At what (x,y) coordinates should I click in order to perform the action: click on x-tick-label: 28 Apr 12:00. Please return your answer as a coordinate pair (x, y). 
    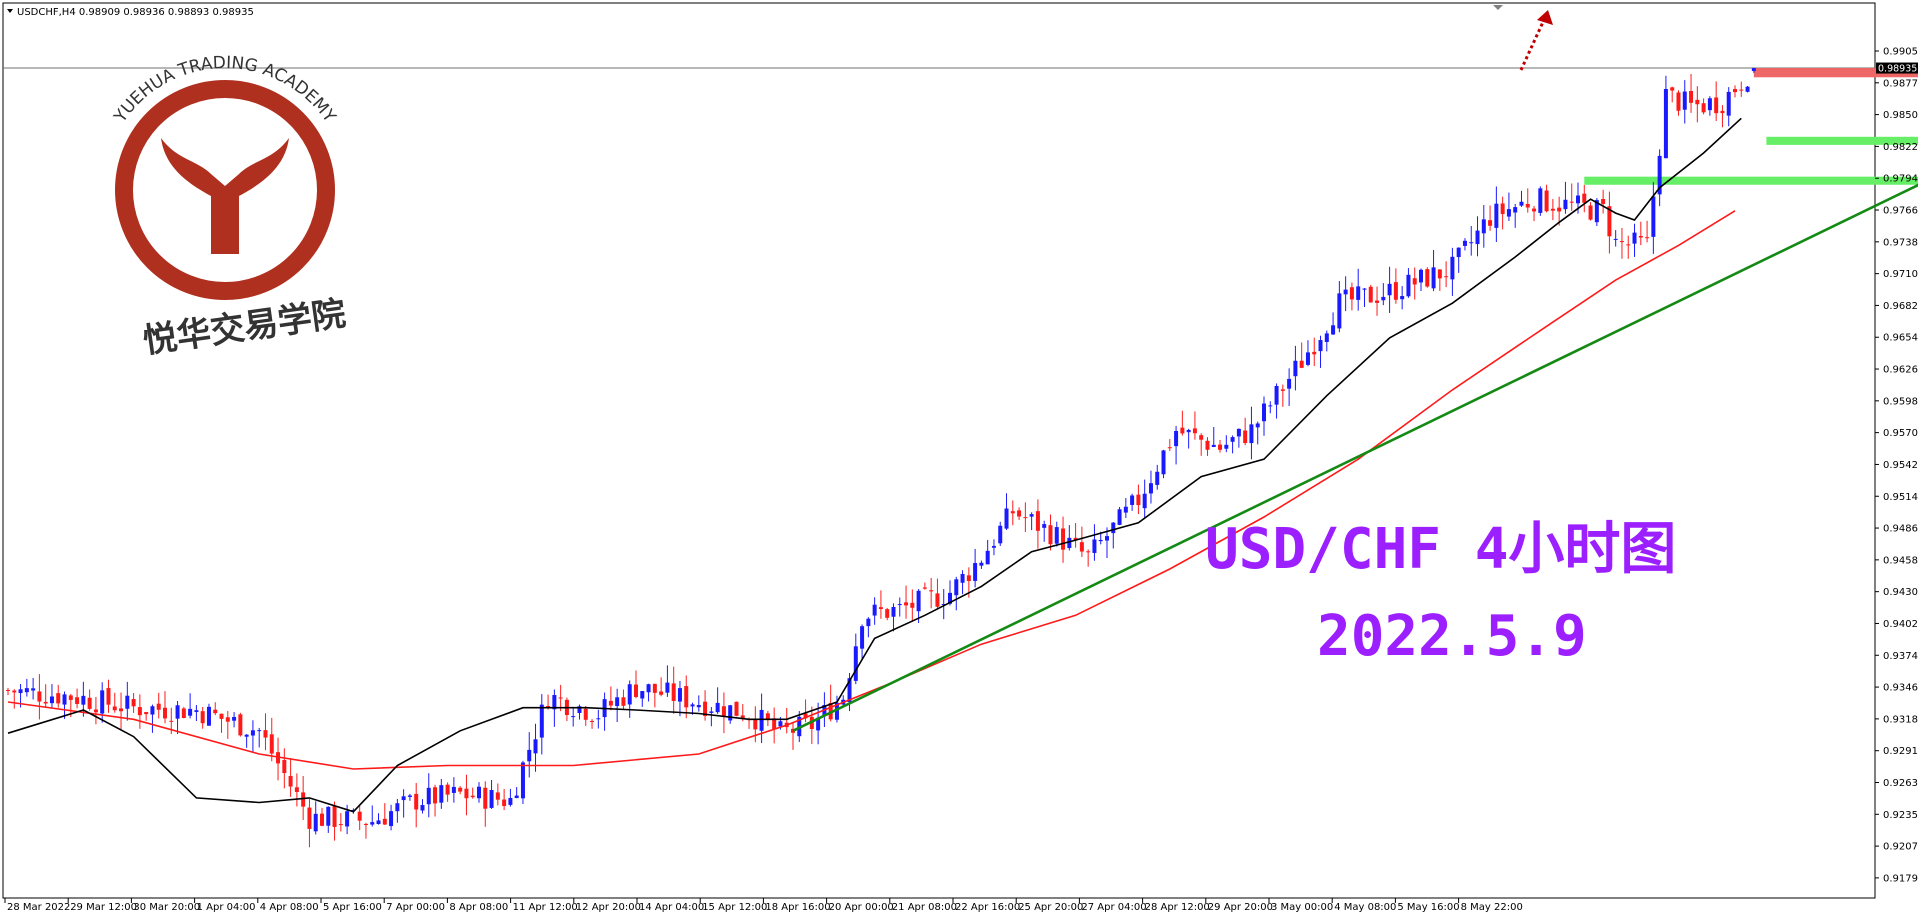
    Looking at the image, I should click on (1177, 907).